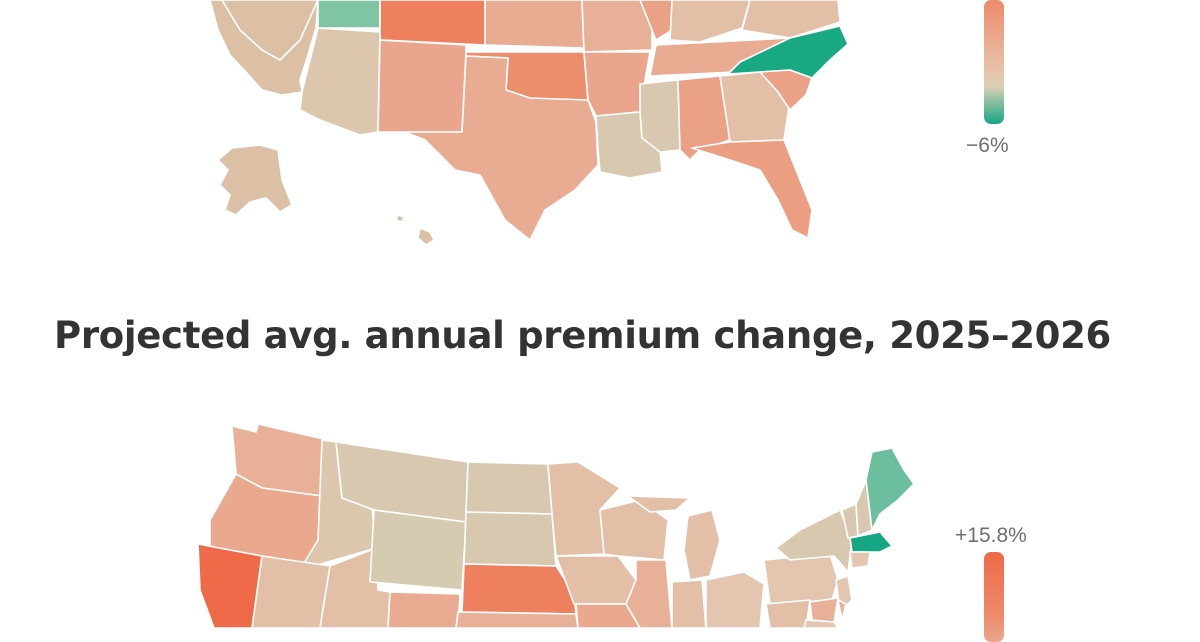 This screenshot has height=642, width=1200. I want to click on state-south-dakota, so click(510, 539).